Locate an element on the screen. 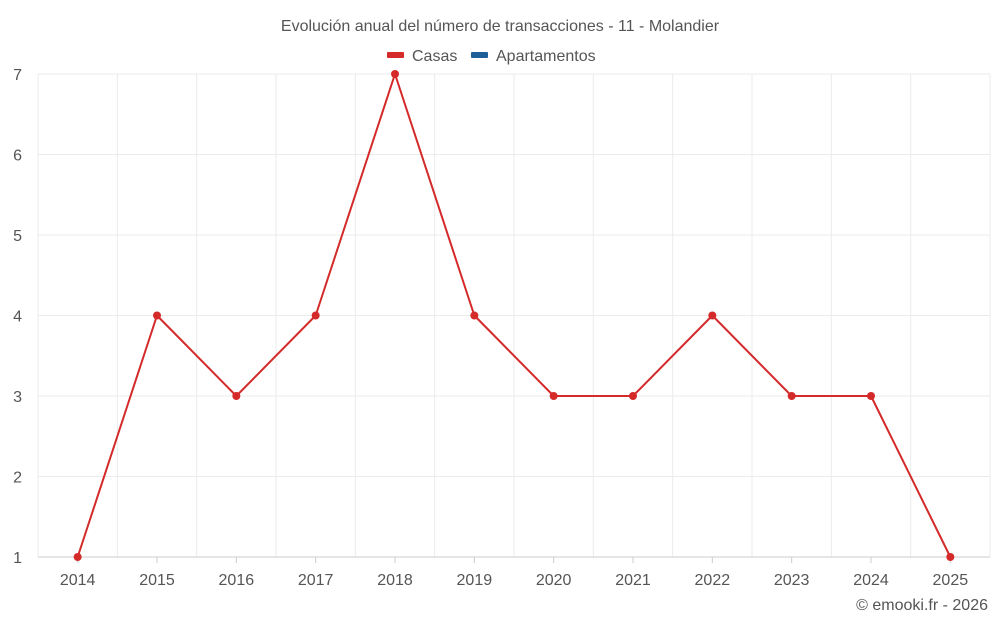  y-axis: 1 2 3 4 5 6 7 is located at coordinates (17, 317).